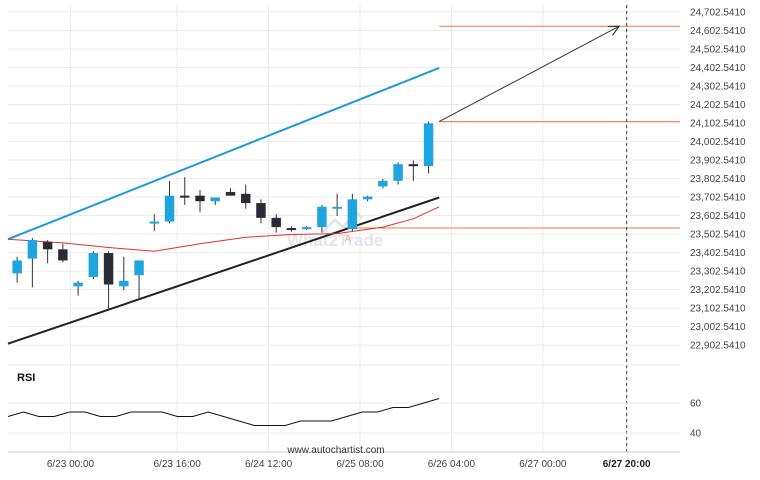 The image size is (760, 480). Describe the element at coordinates (335, 240) in the screenshot. I see `logo-text: What2Trade` at that location.